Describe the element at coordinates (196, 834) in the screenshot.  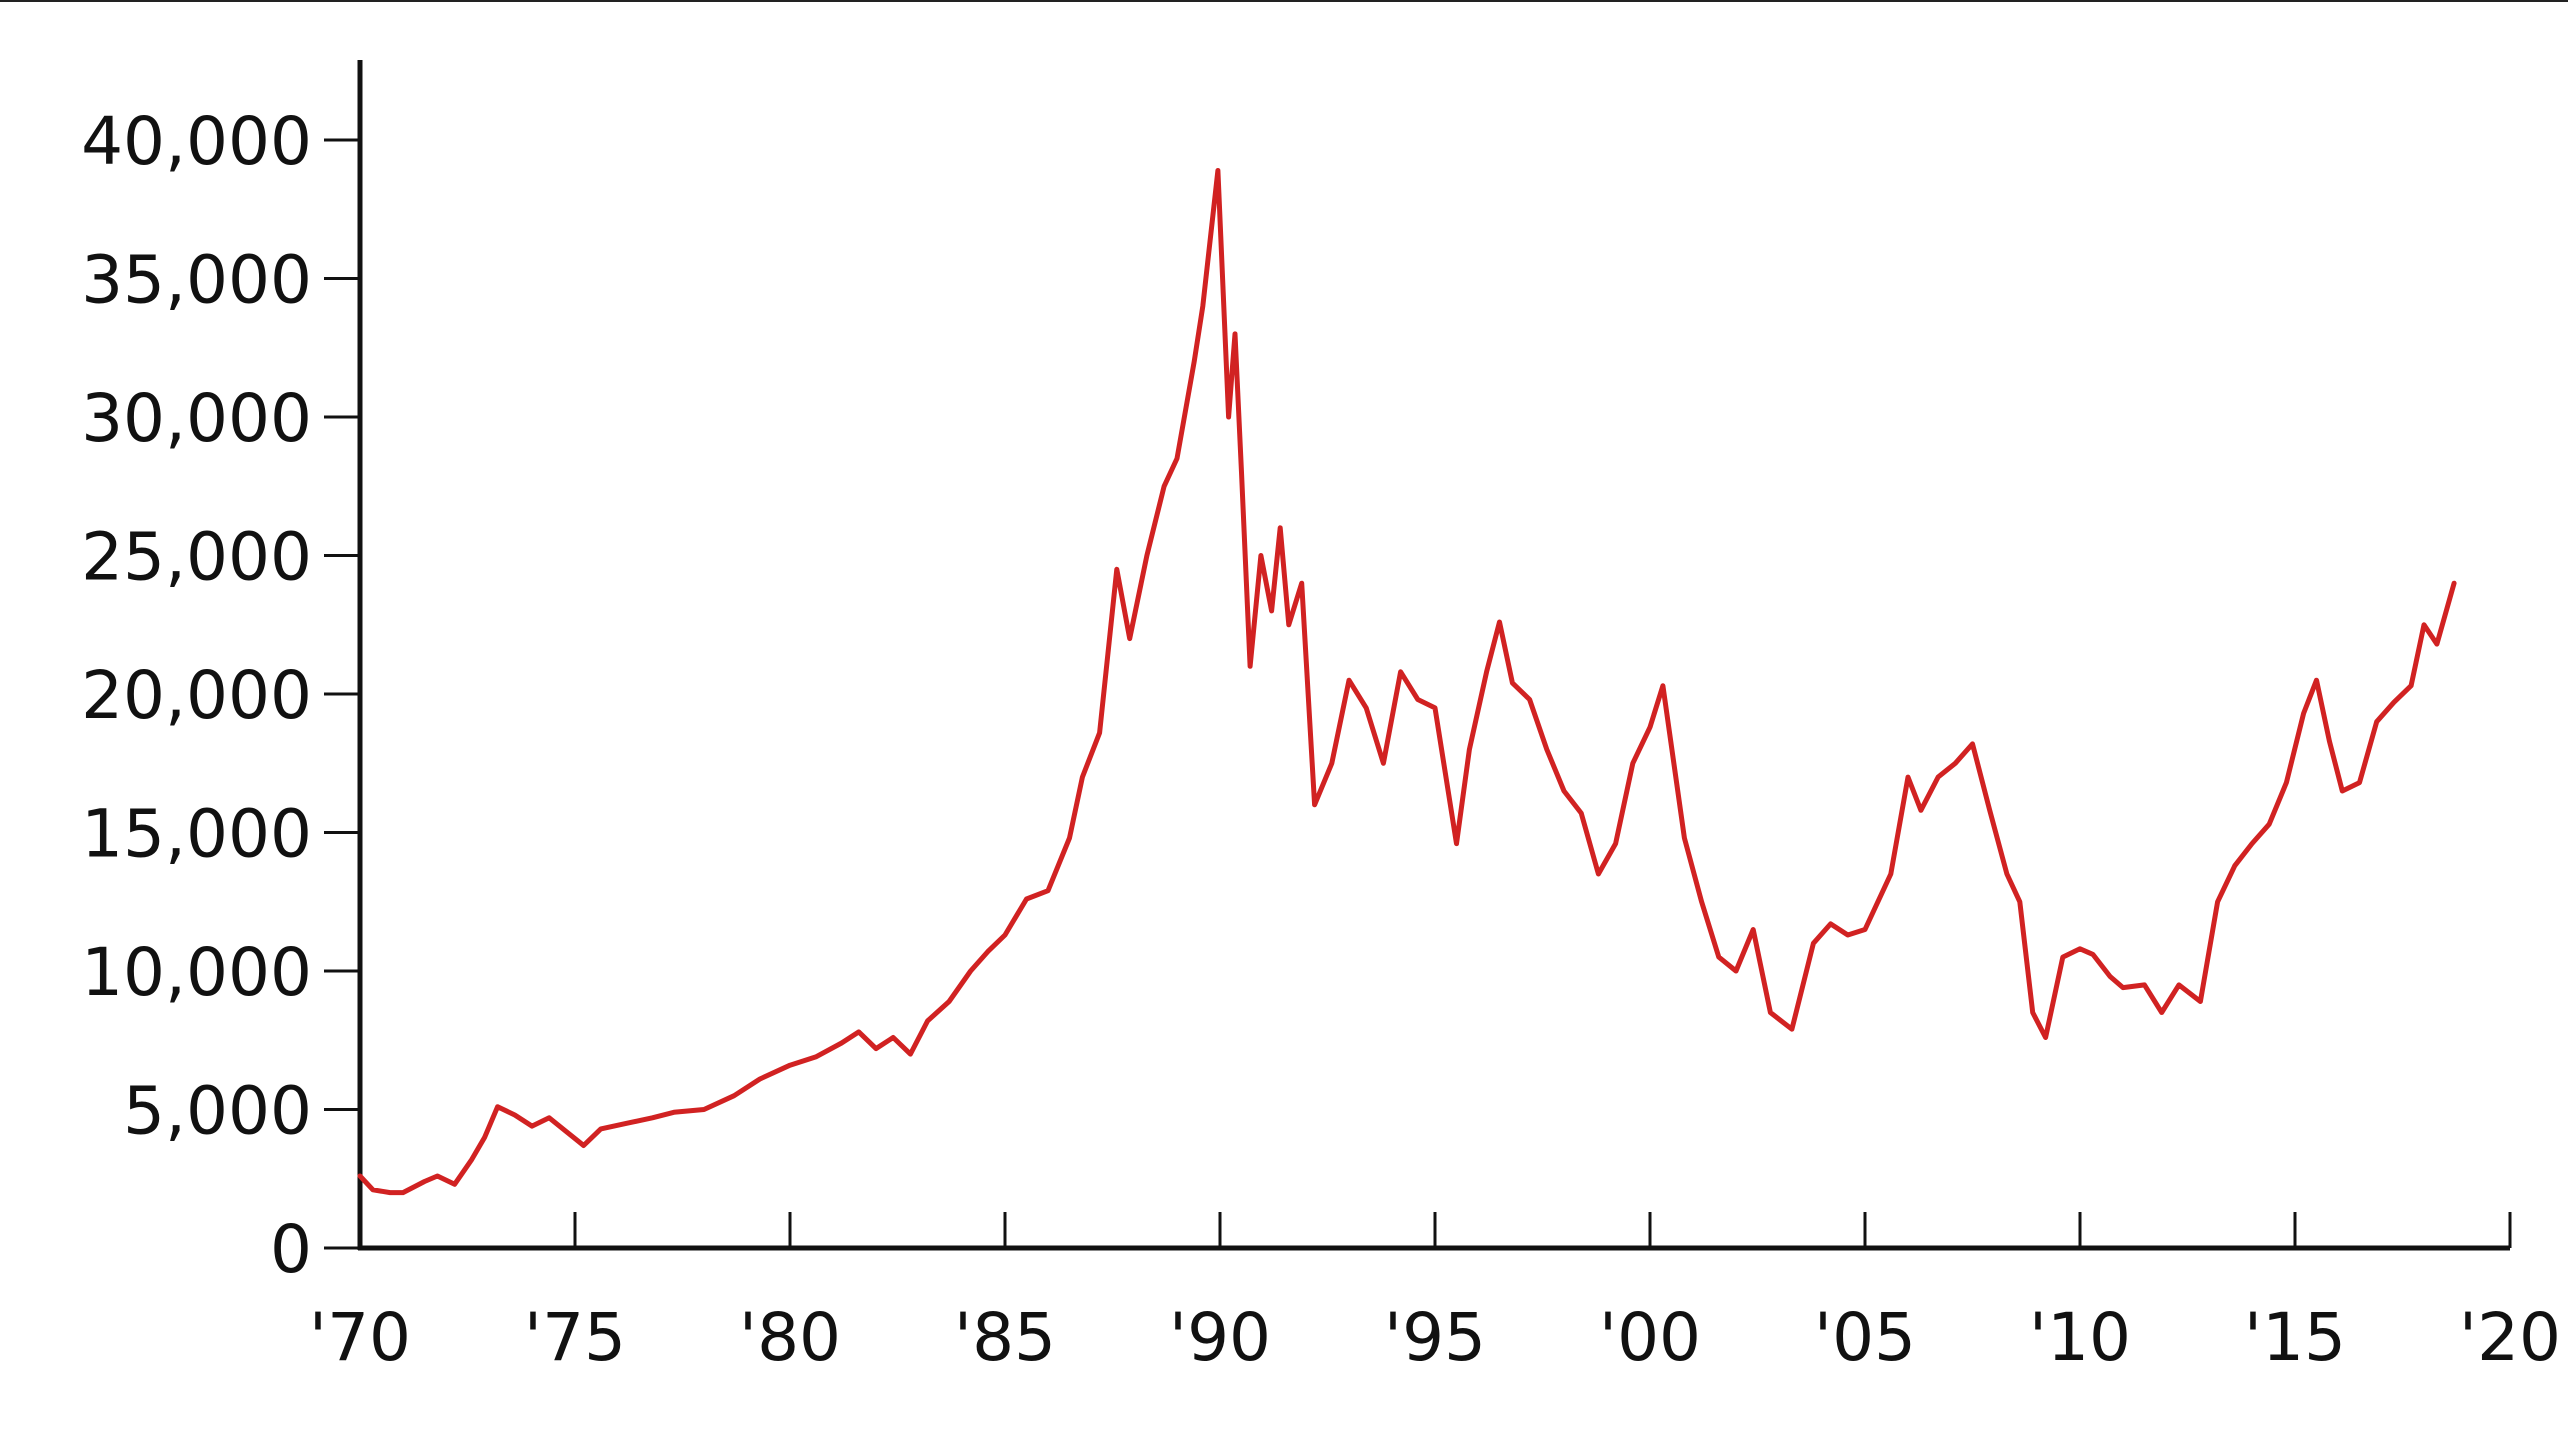
I see `y-tick-label: 15,000` at that location.